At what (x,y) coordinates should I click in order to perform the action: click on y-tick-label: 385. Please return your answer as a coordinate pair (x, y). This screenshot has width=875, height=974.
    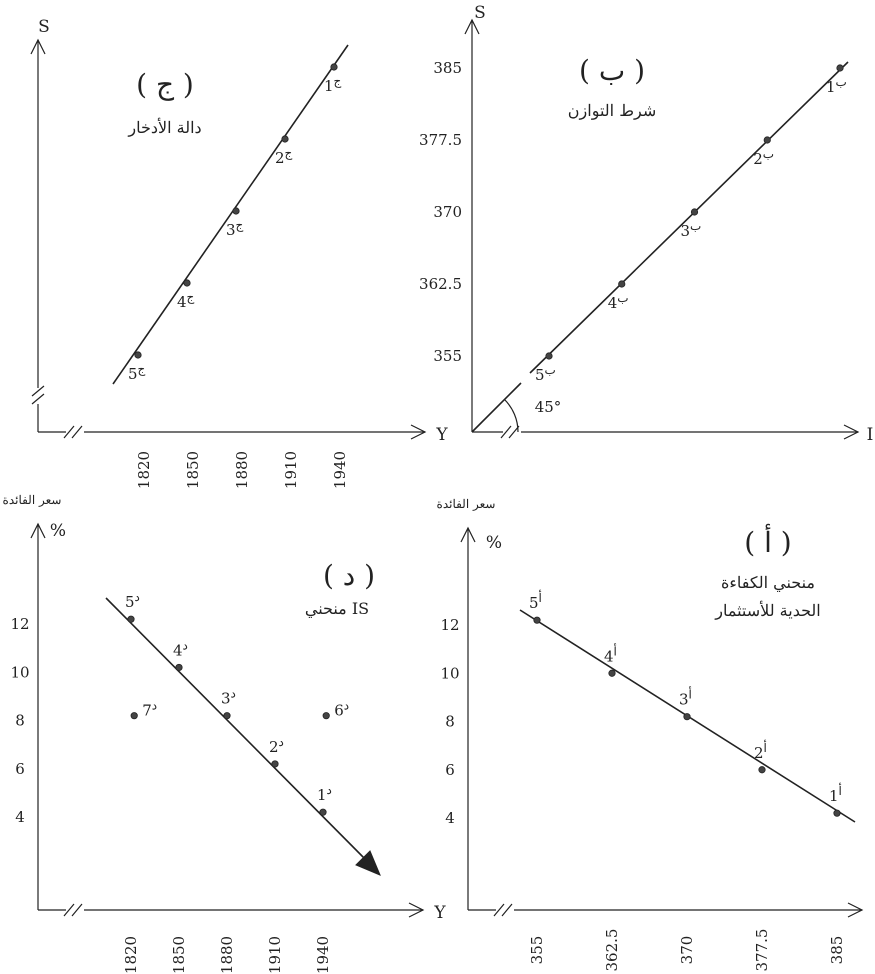
    Looking at the image, I should click on (447, 68).